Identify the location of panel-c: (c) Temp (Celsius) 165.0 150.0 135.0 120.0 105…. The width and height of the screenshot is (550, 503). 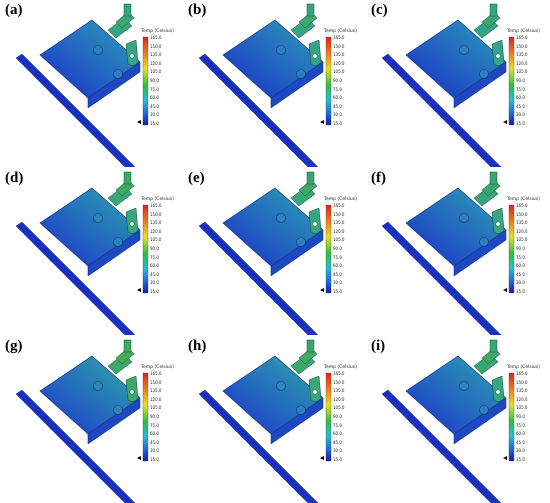
(457, 83).